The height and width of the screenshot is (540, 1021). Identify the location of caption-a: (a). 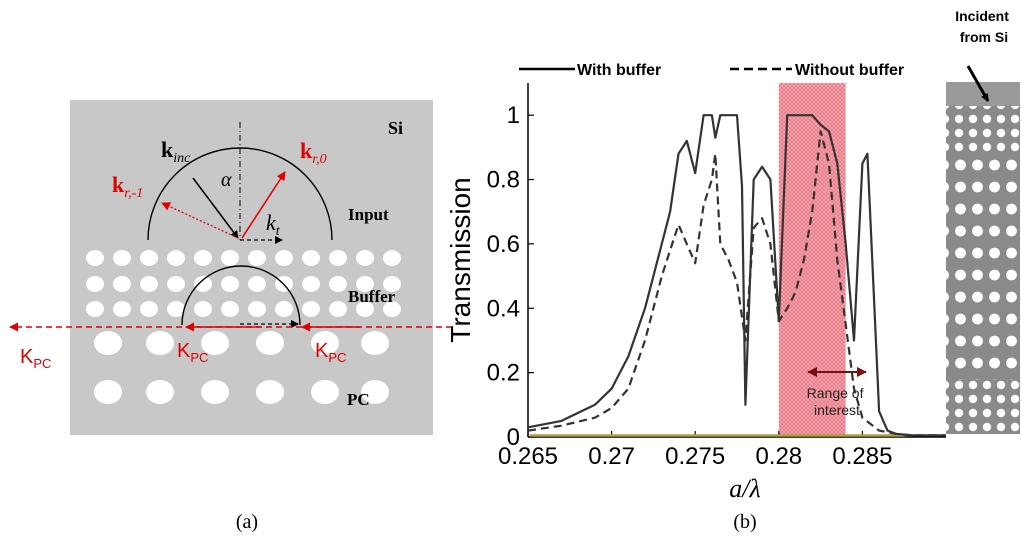
(247, 522).